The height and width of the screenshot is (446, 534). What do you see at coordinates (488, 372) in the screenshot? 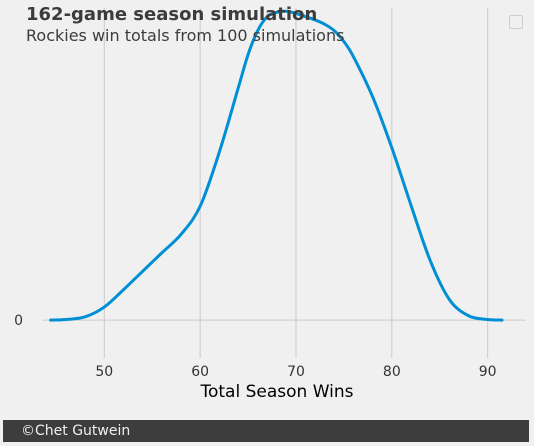
I see `x-tick-label: 90` at bounding box center [488, 372].